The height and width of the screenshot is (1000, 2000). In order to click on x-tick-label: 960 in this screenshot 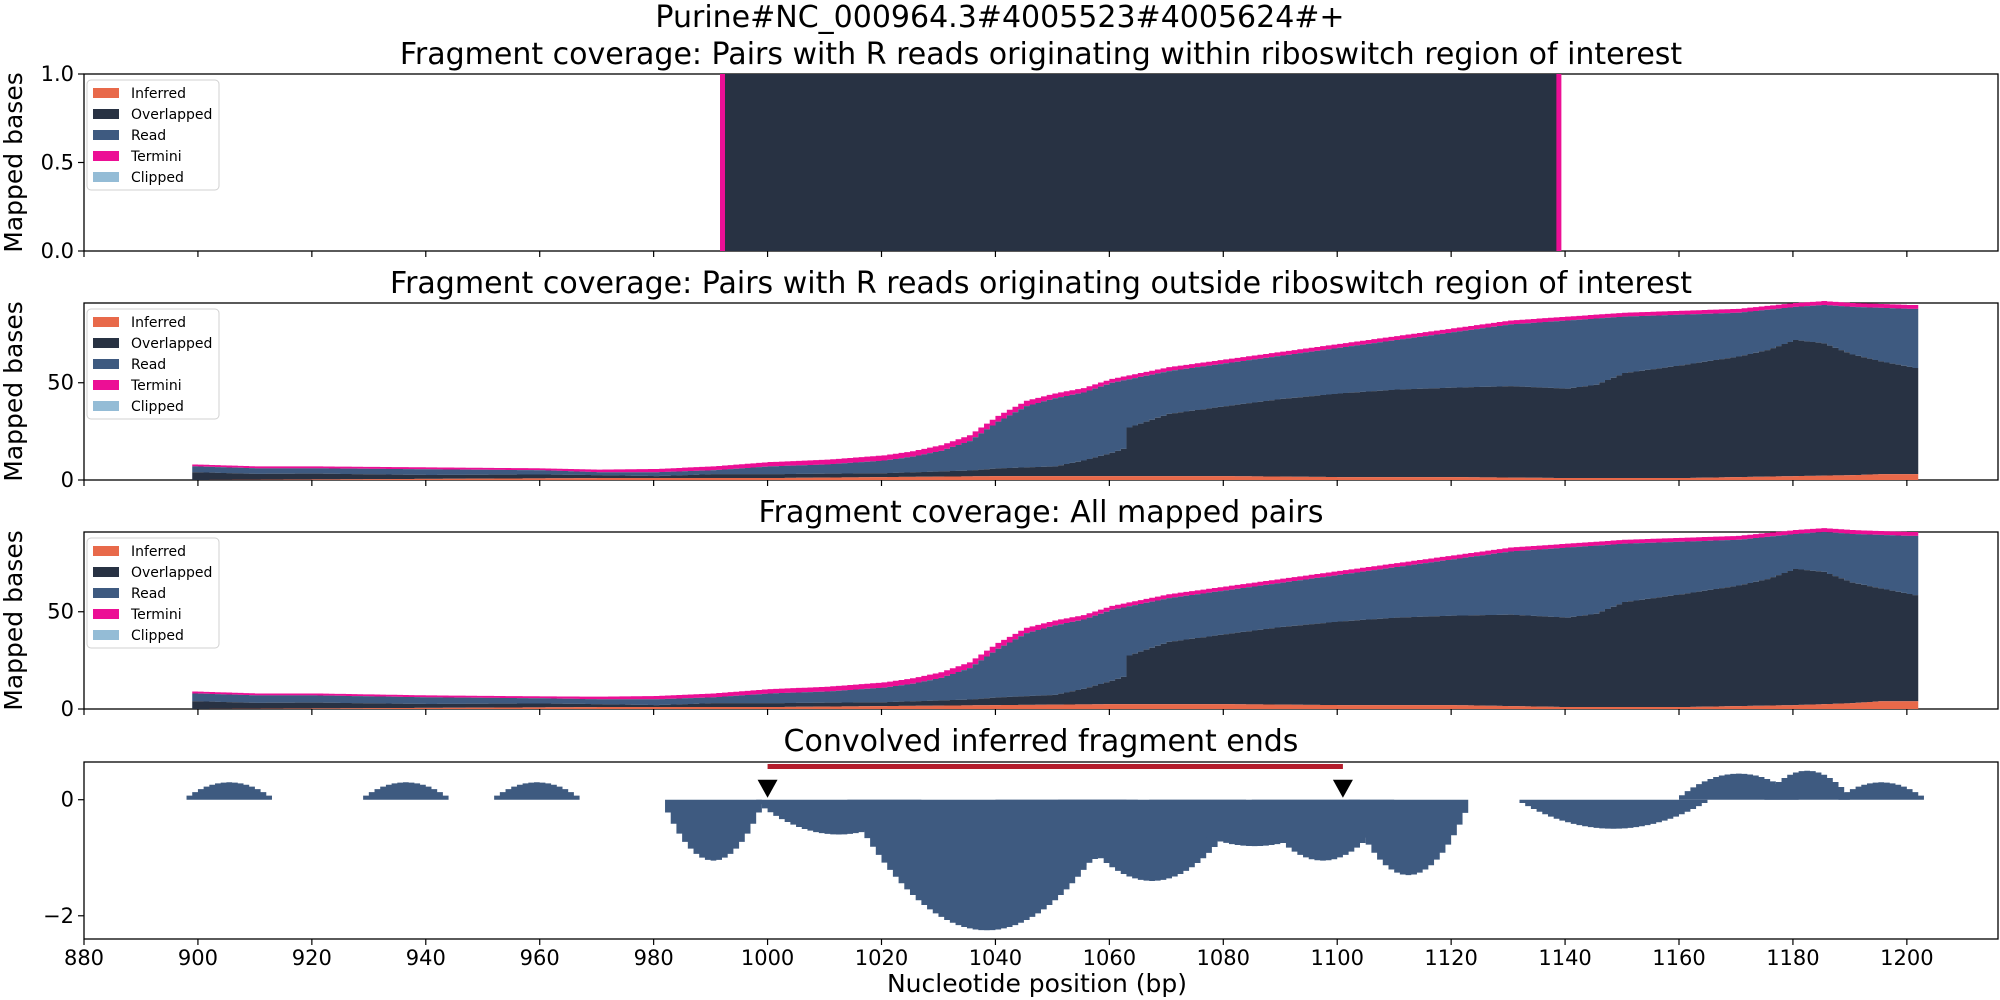, I will do `click(540, 958)`.